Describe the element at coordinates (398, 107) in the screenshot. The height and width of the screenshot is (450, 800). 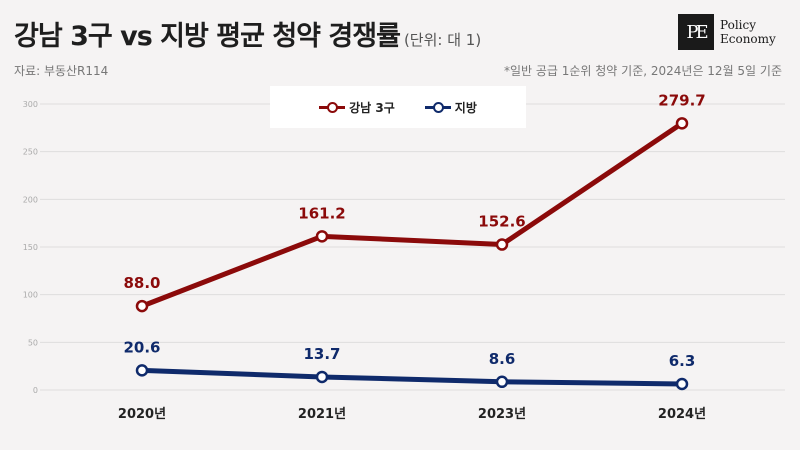
I see `chart-legend: 강남 3구 지방` at that location.